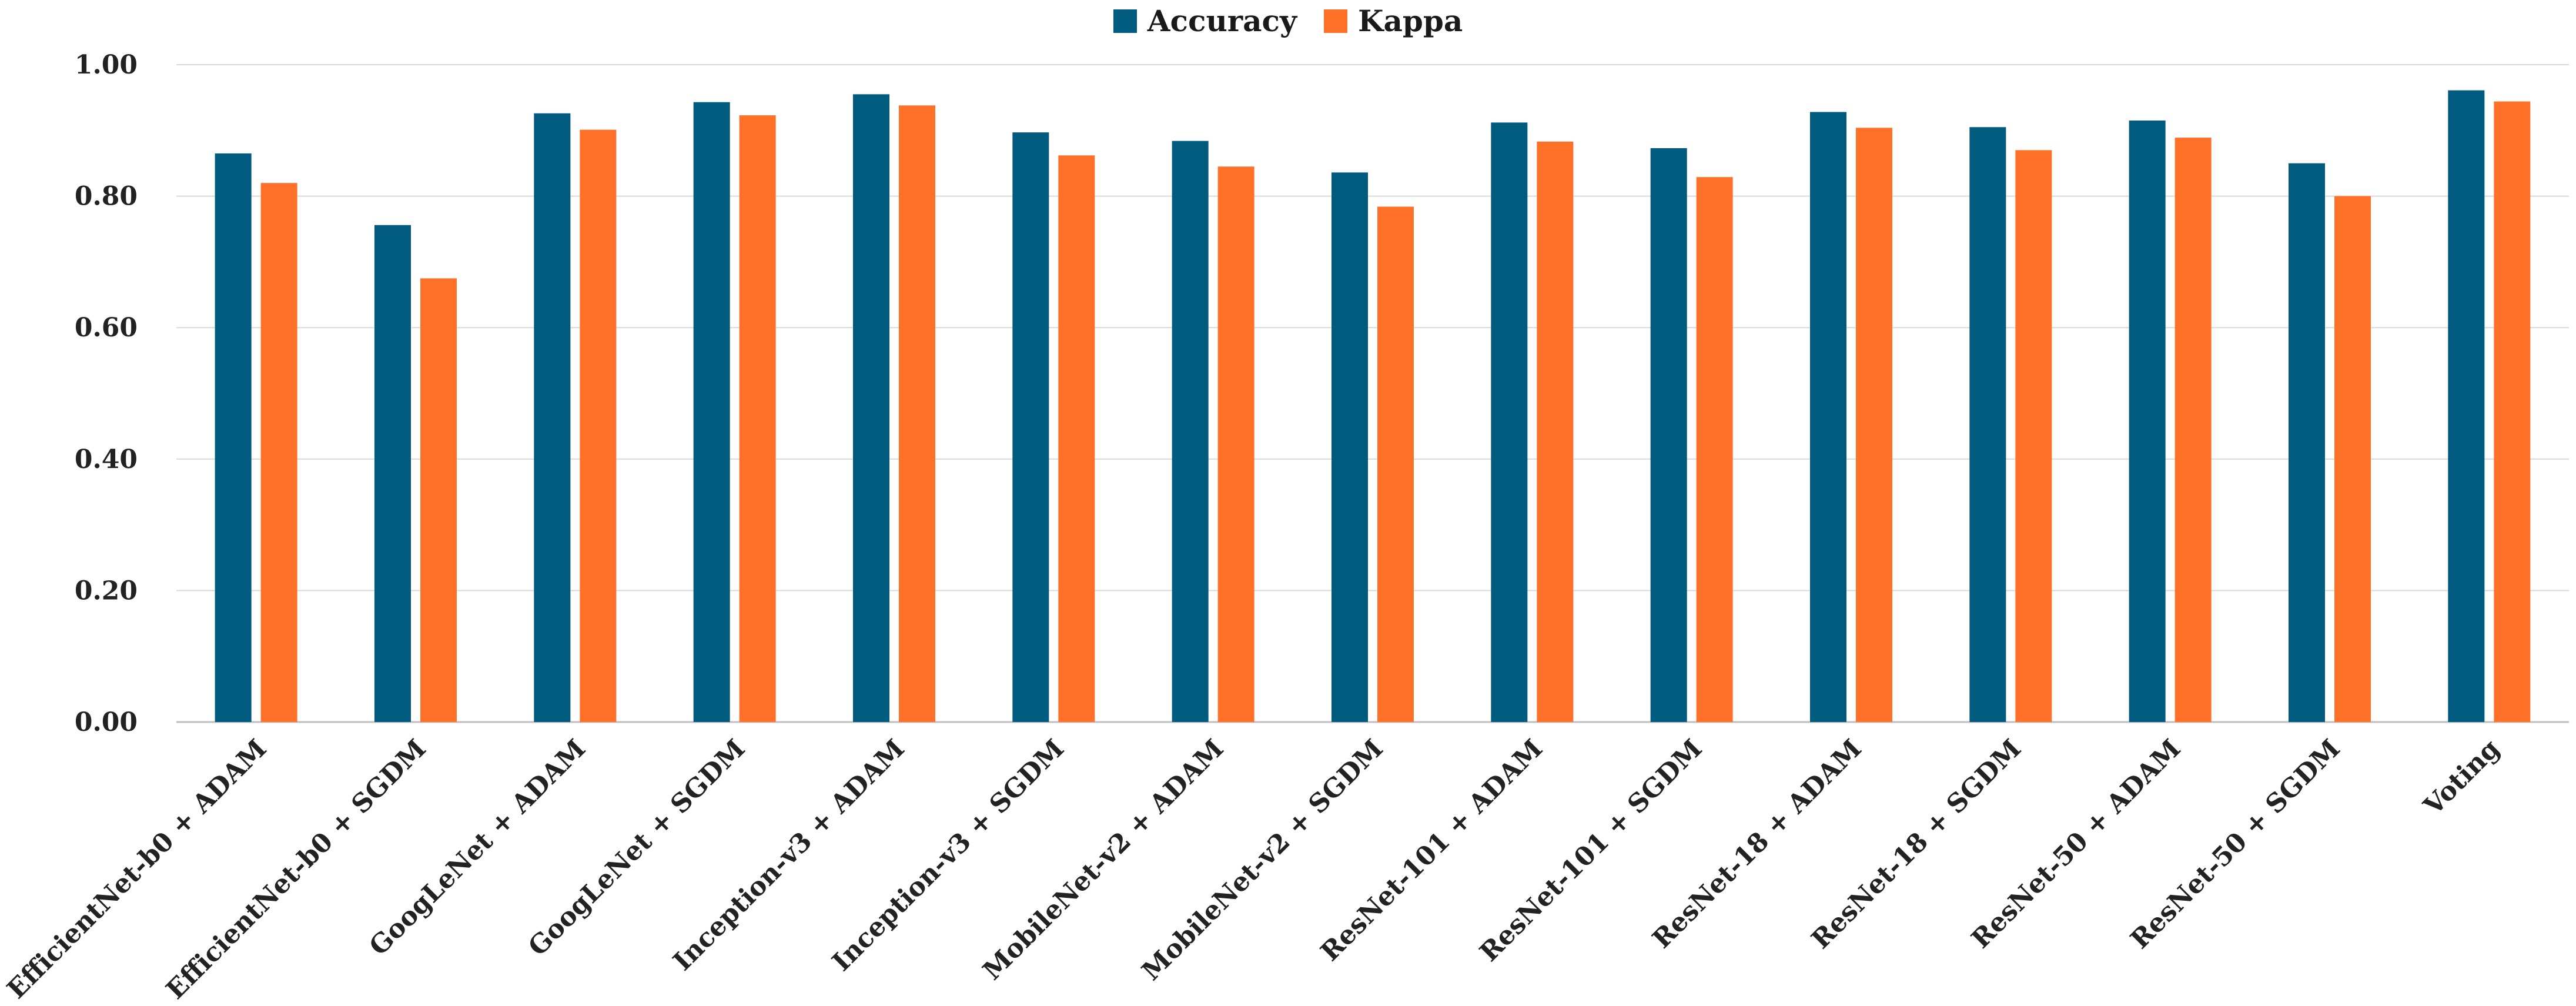  What do you see at coordinates (2461, 777) in the screenshot?
I see `x-tick-label: Voting` at bounding box center [2461, 777].